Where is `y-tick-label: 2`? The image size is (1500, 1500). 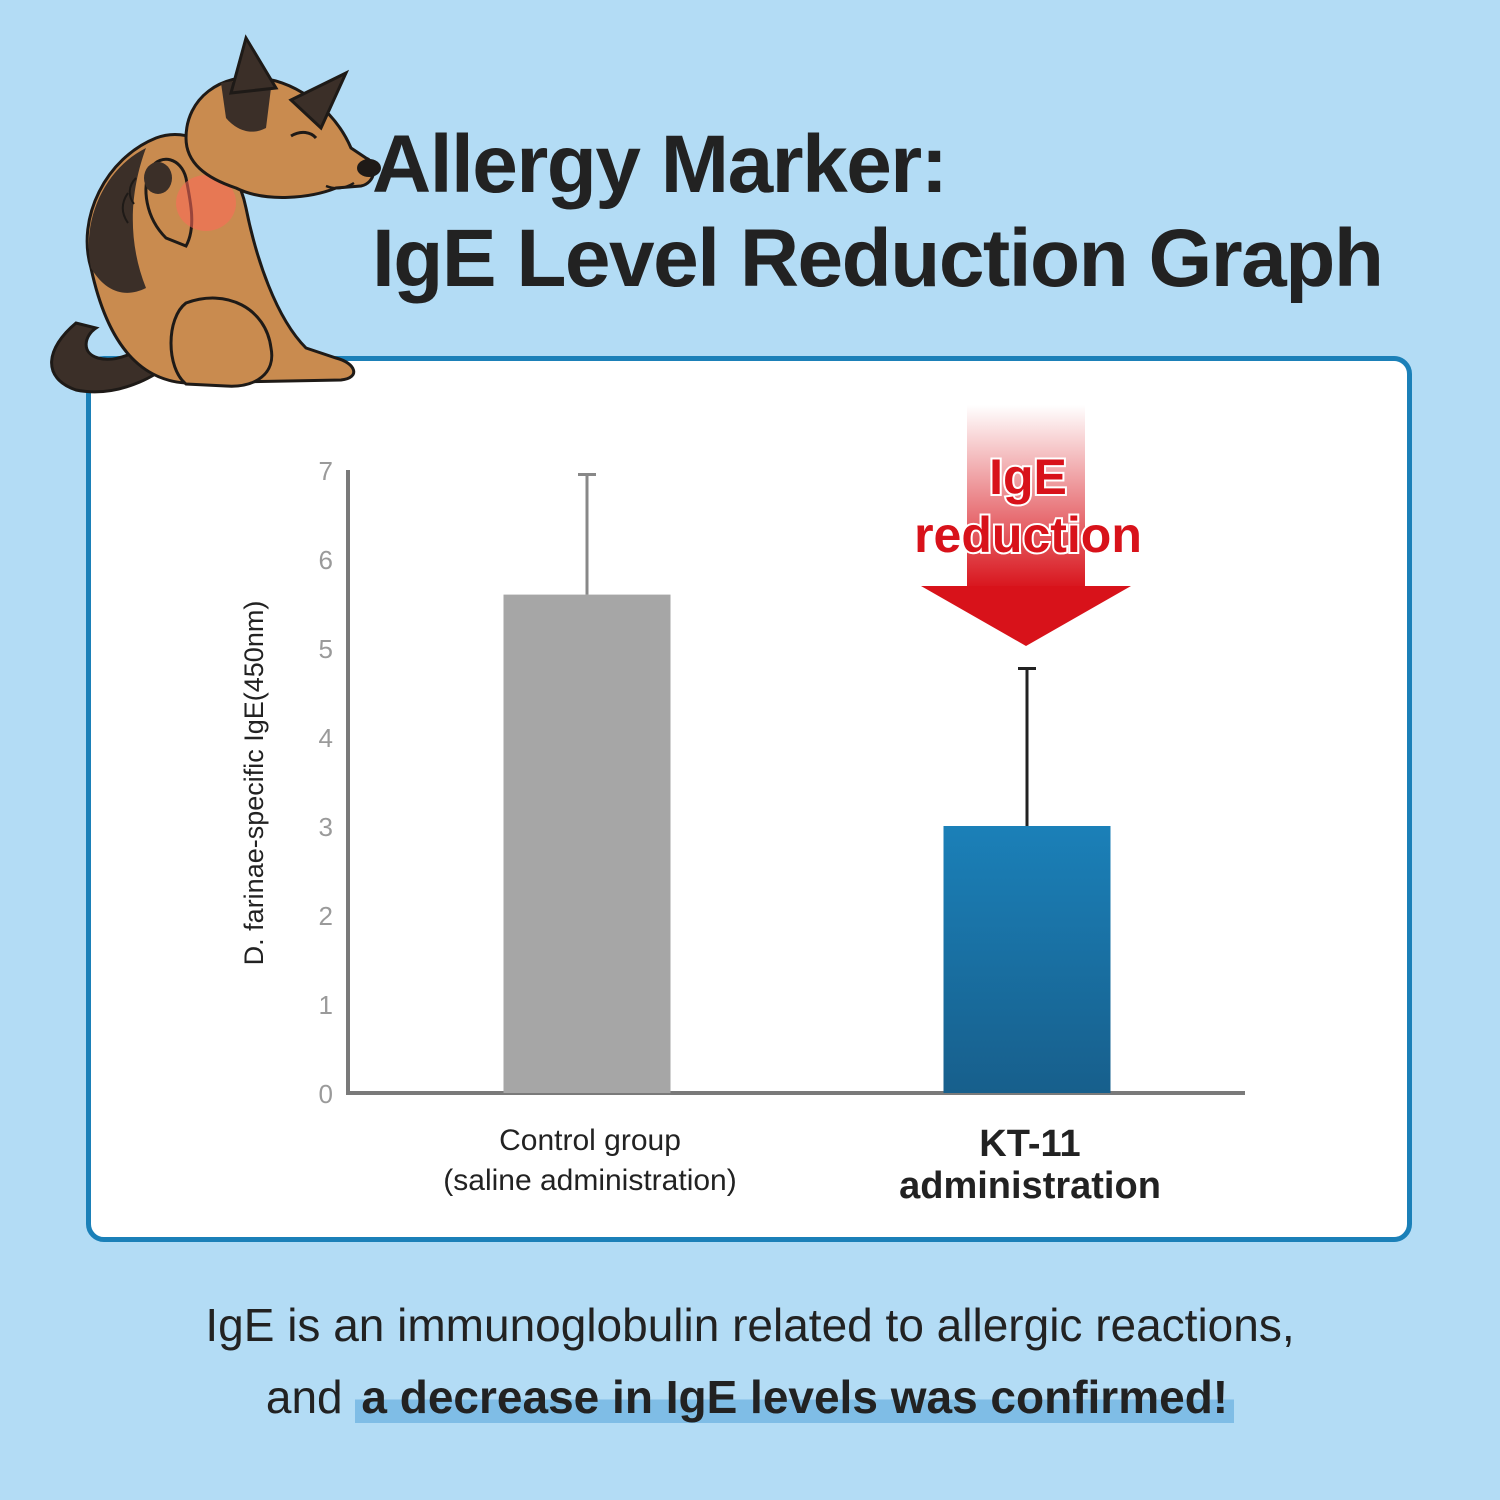 y-tick-label: 2 is located at coordinates (326, 916).